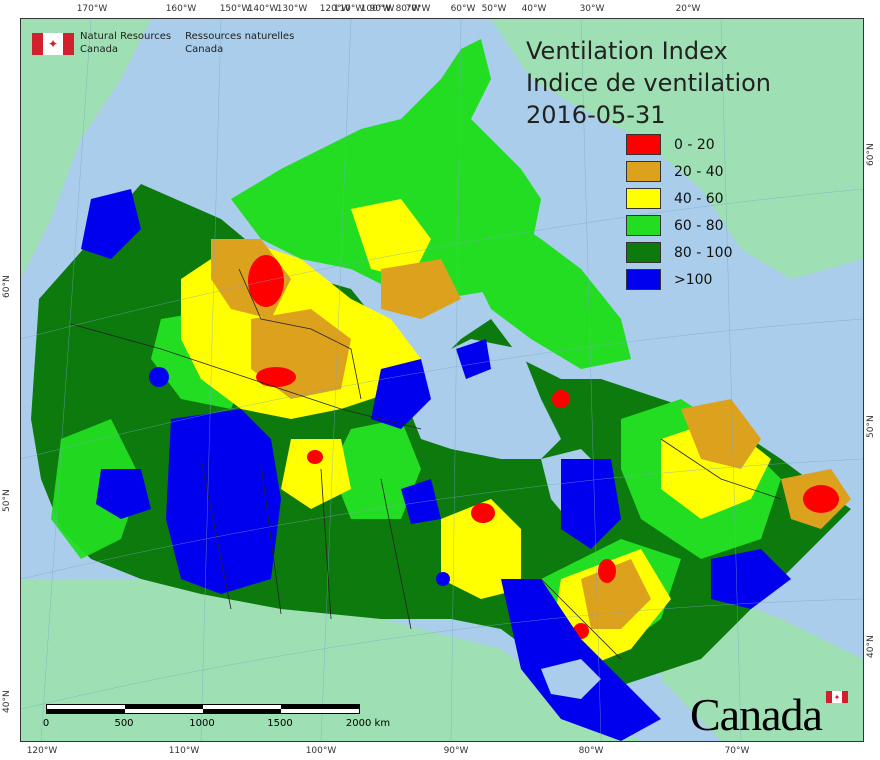 The image size is (880, 760). I want to click on agency-fr-line2: Canada, so click(204, 49).